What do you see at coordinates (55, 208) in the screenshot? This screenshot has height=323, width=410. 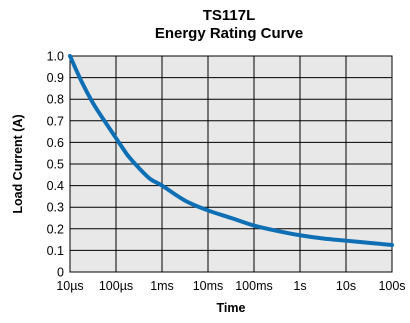 I see `y-tick-label: 0.3` at bounding box center [55, 208].